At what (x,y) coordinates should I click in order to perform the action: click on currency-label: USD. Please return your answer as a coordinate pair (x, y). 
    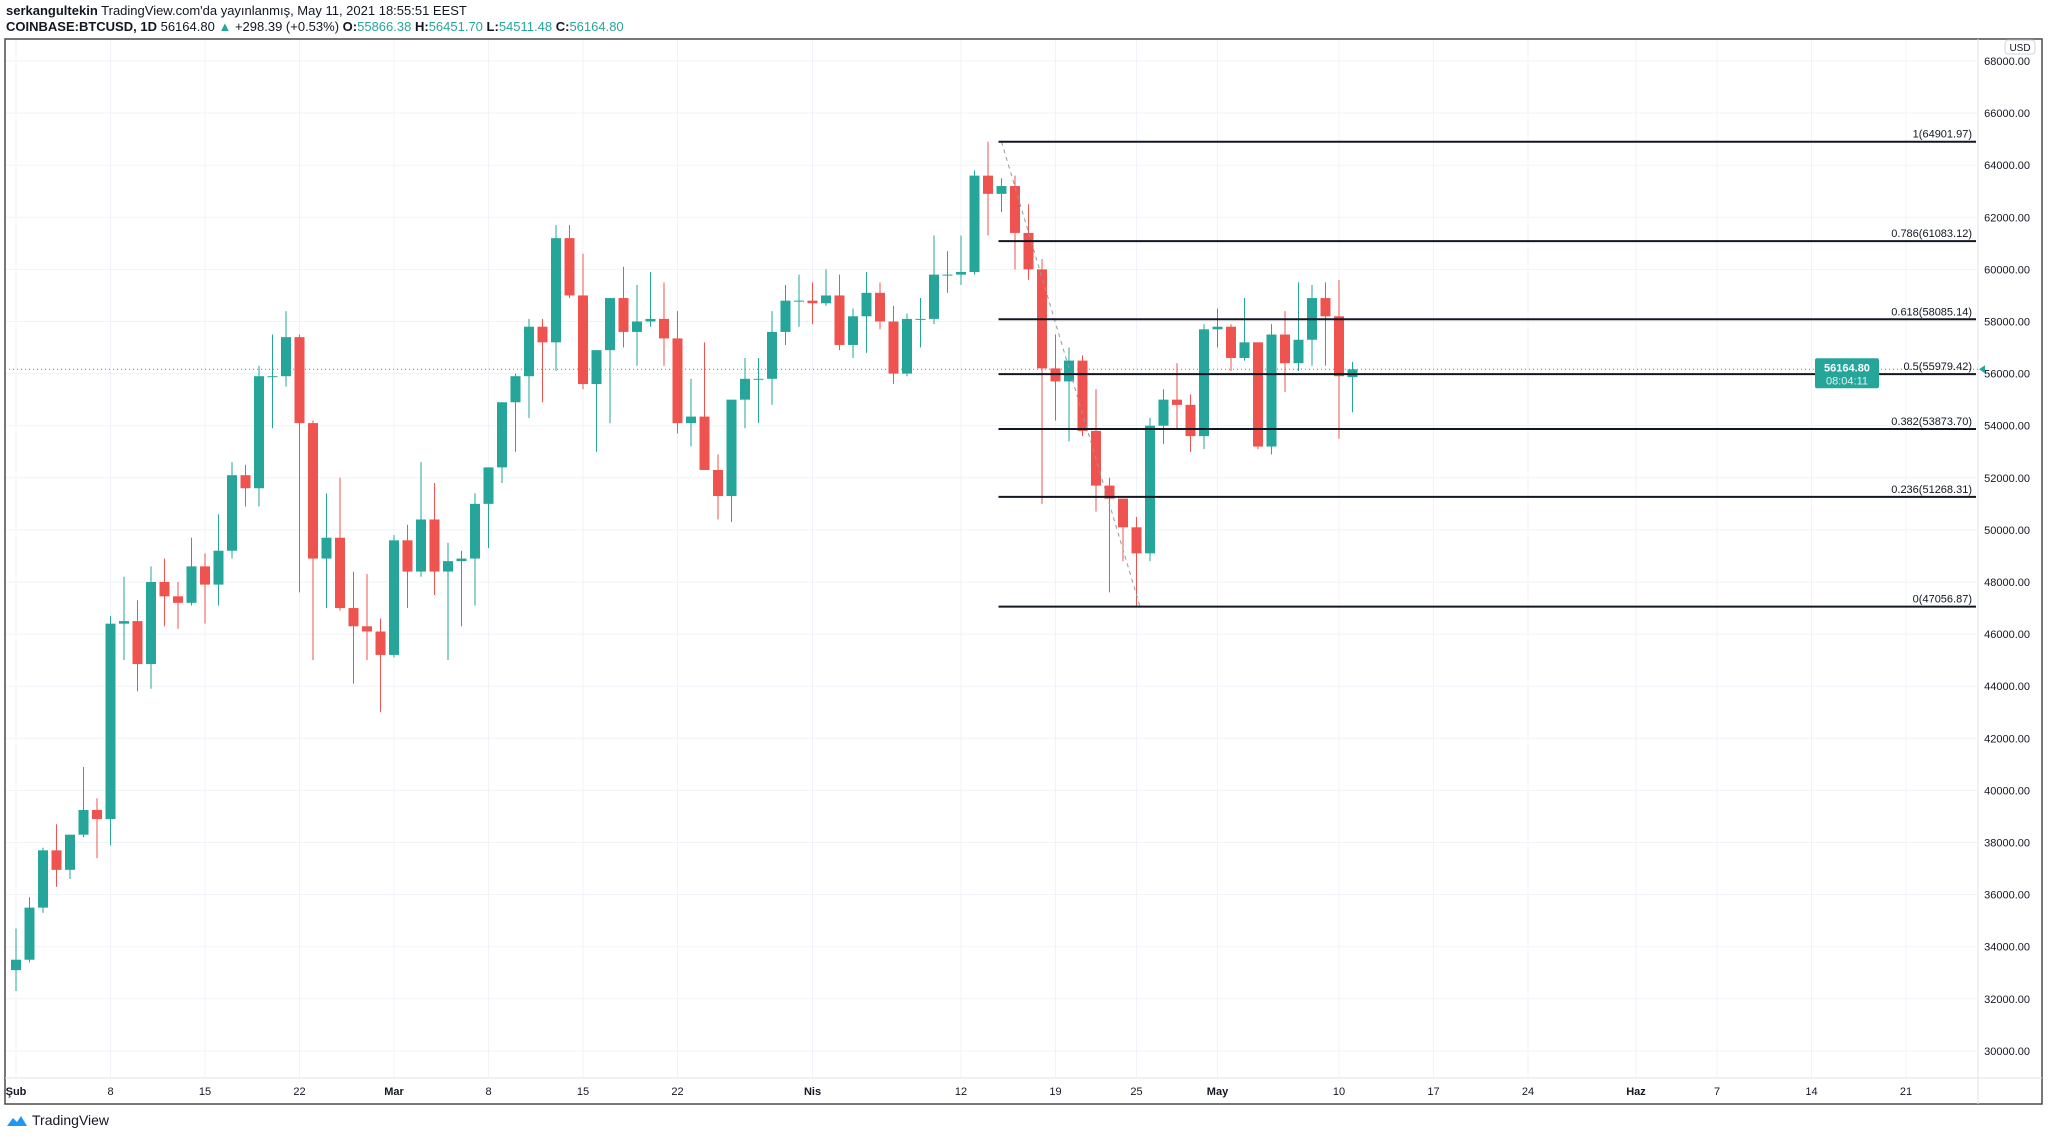
    Looking at the image, I should click on (2019, 48).